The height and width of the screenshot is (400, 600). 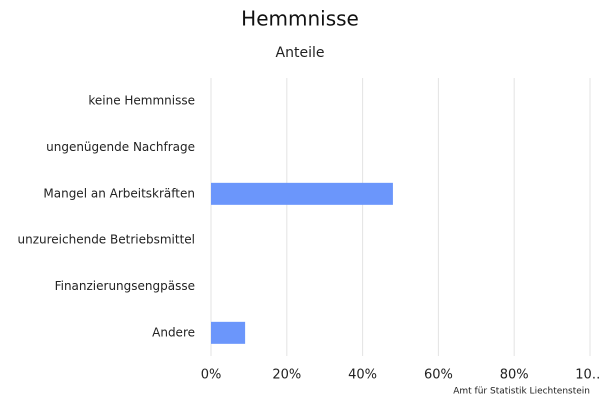 What do you see at coordinates (107, 240) in the screenshot?
I see `y-tick-label: unzureichende Betriebsmittel` at bounding box center [107, 240].